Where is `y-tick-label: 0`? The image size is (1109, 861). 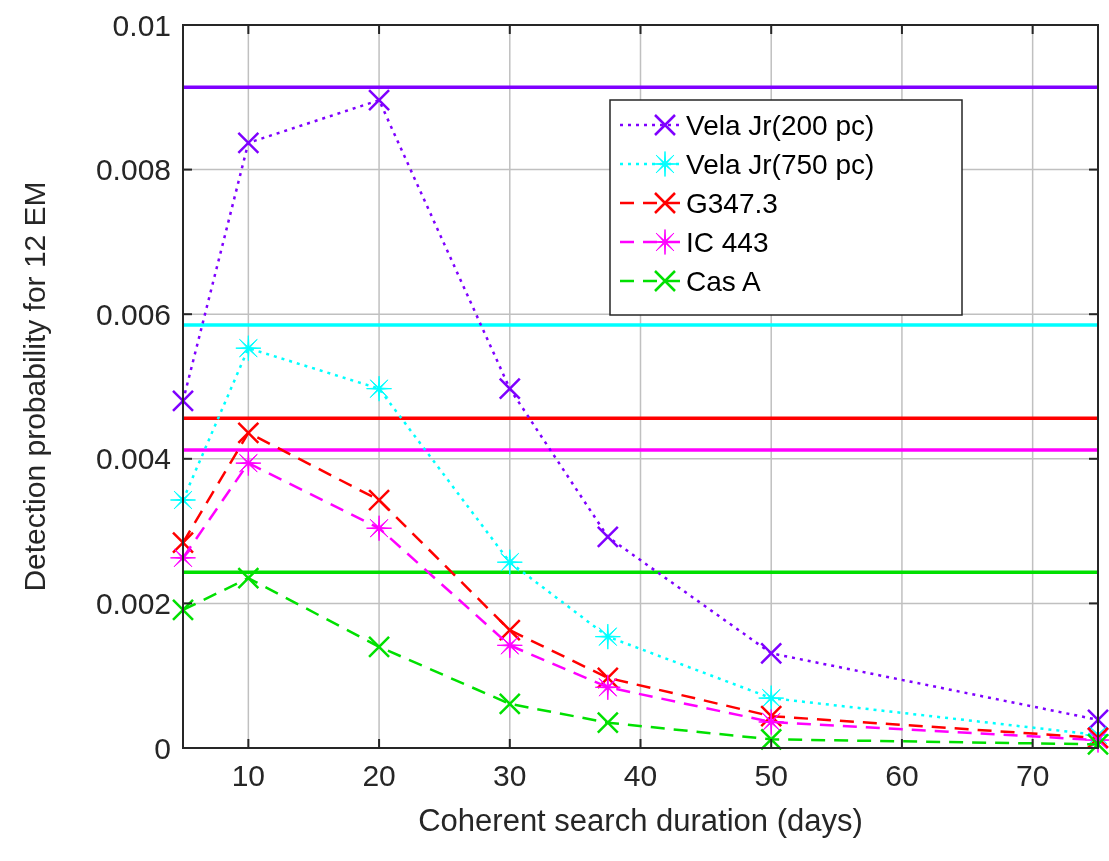
y-tick-label: 0 is located at coordinates (162, 748).